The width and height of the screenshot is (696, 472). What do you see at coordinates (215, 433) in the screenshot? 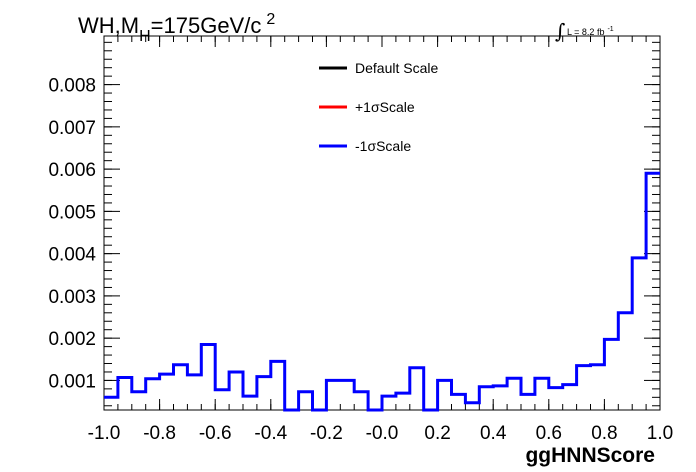
I see `x-tick-label: -0.6` at bounding box center [215, 433].